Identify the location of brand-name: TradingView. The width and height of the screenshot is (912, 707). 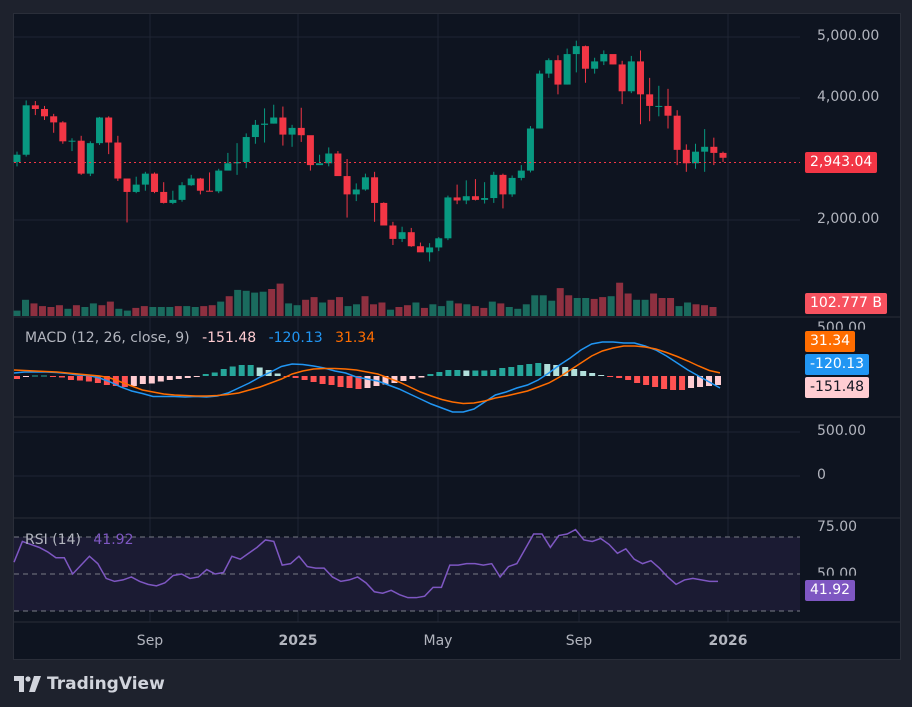
(106, 684).